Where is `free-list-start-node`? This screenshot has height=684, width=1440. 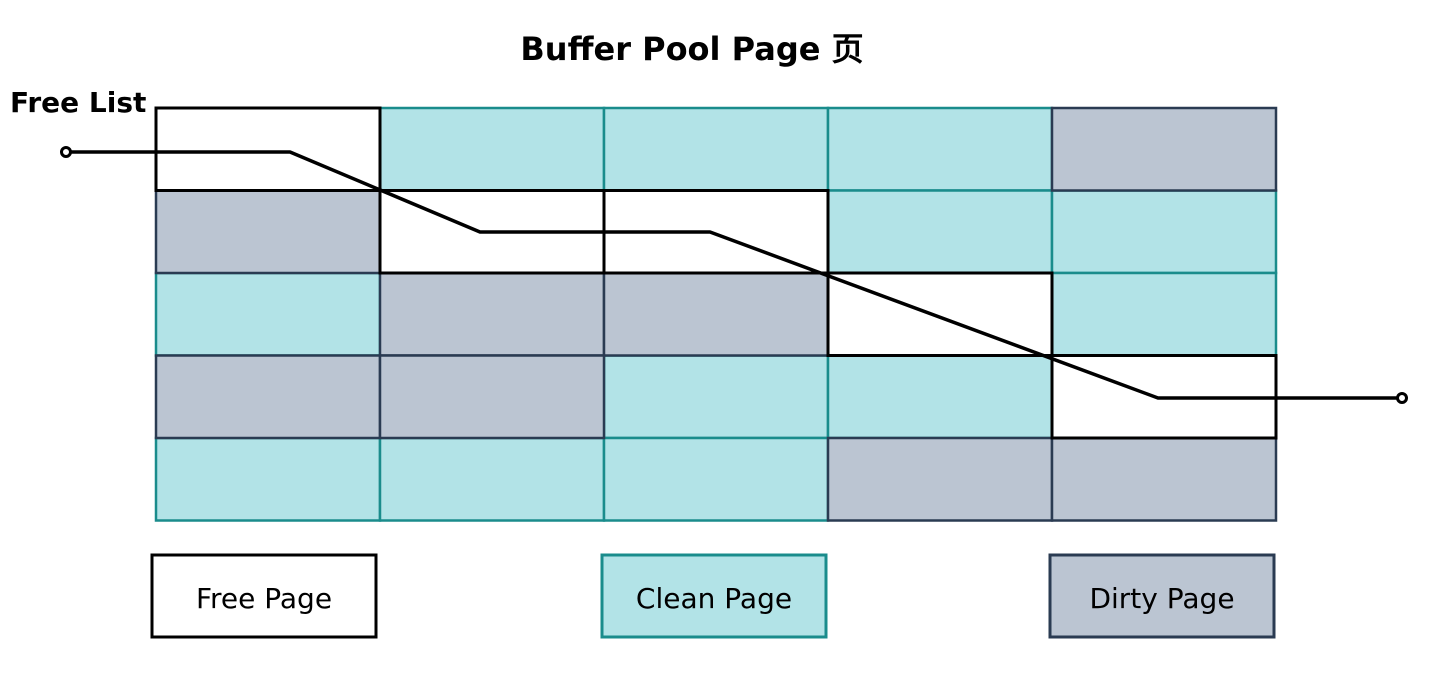
free-list-start-node is located at coordinates (66, 152).